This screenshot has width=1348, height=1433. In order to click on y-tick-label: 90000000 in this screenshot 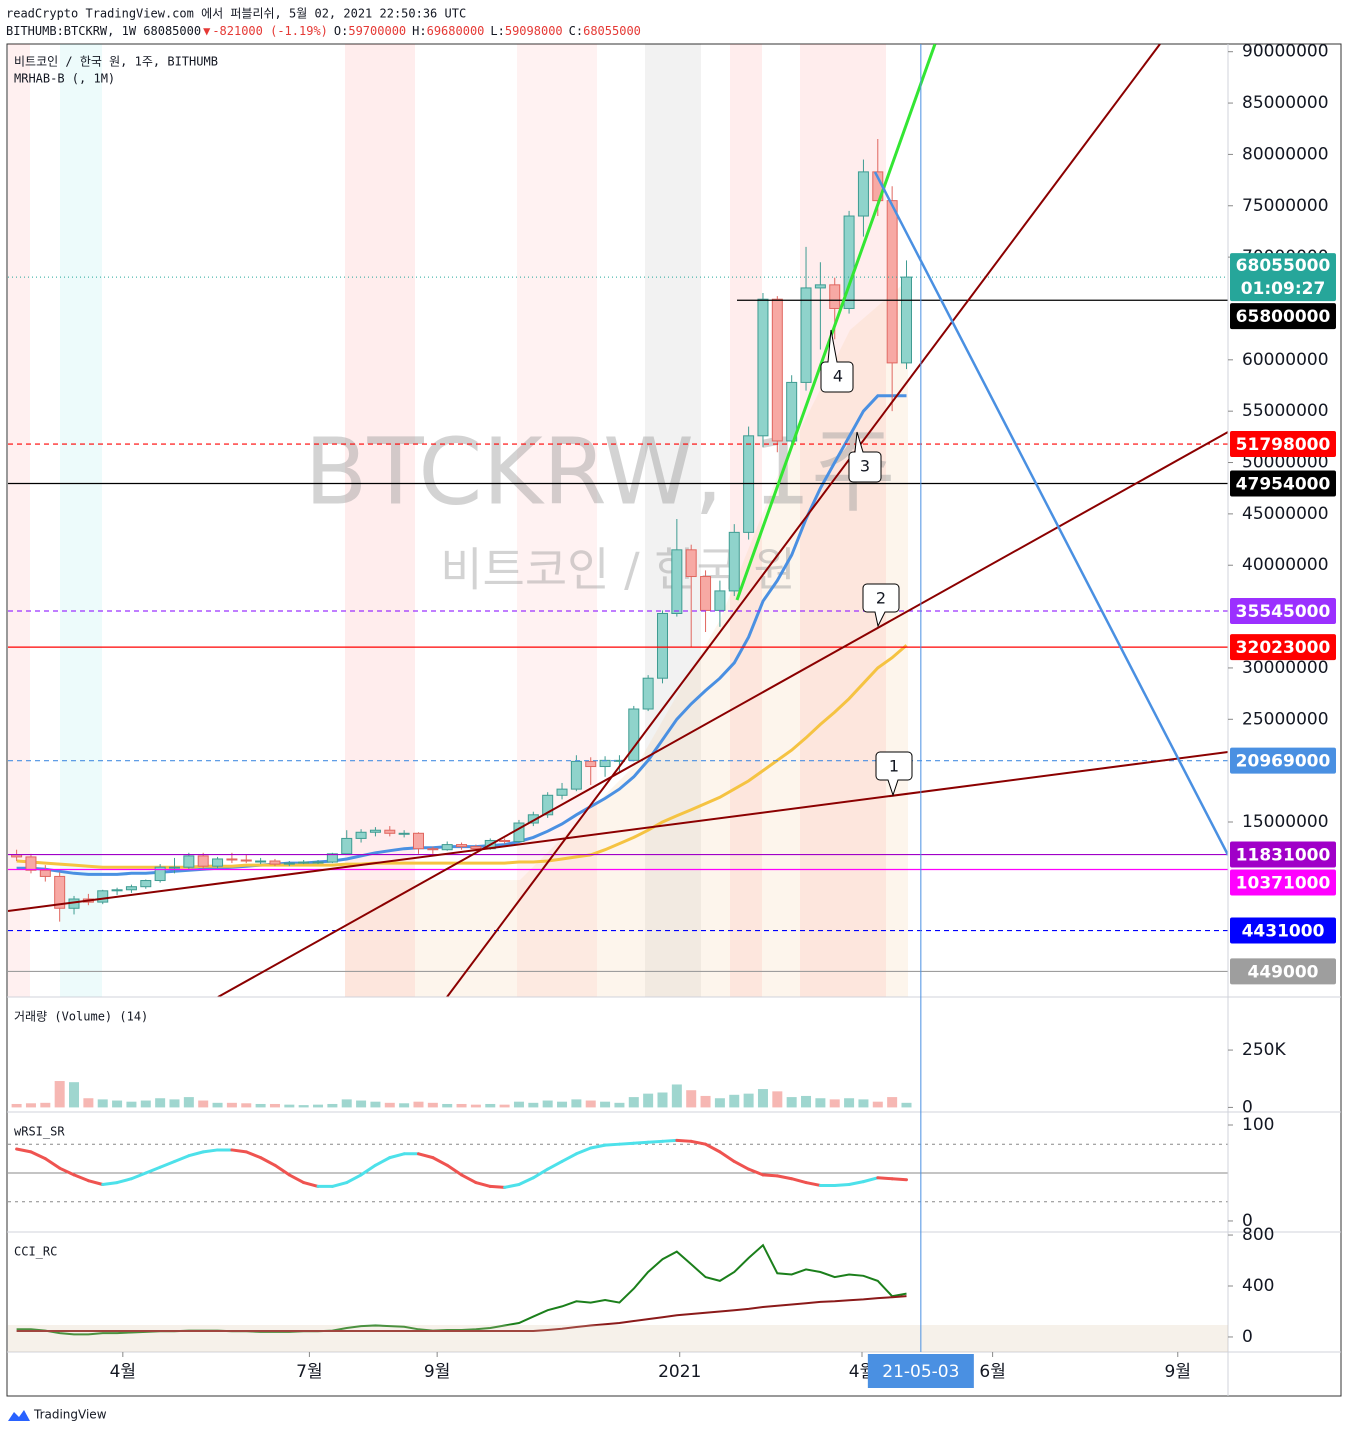, I will do `click(1285, 52)`.